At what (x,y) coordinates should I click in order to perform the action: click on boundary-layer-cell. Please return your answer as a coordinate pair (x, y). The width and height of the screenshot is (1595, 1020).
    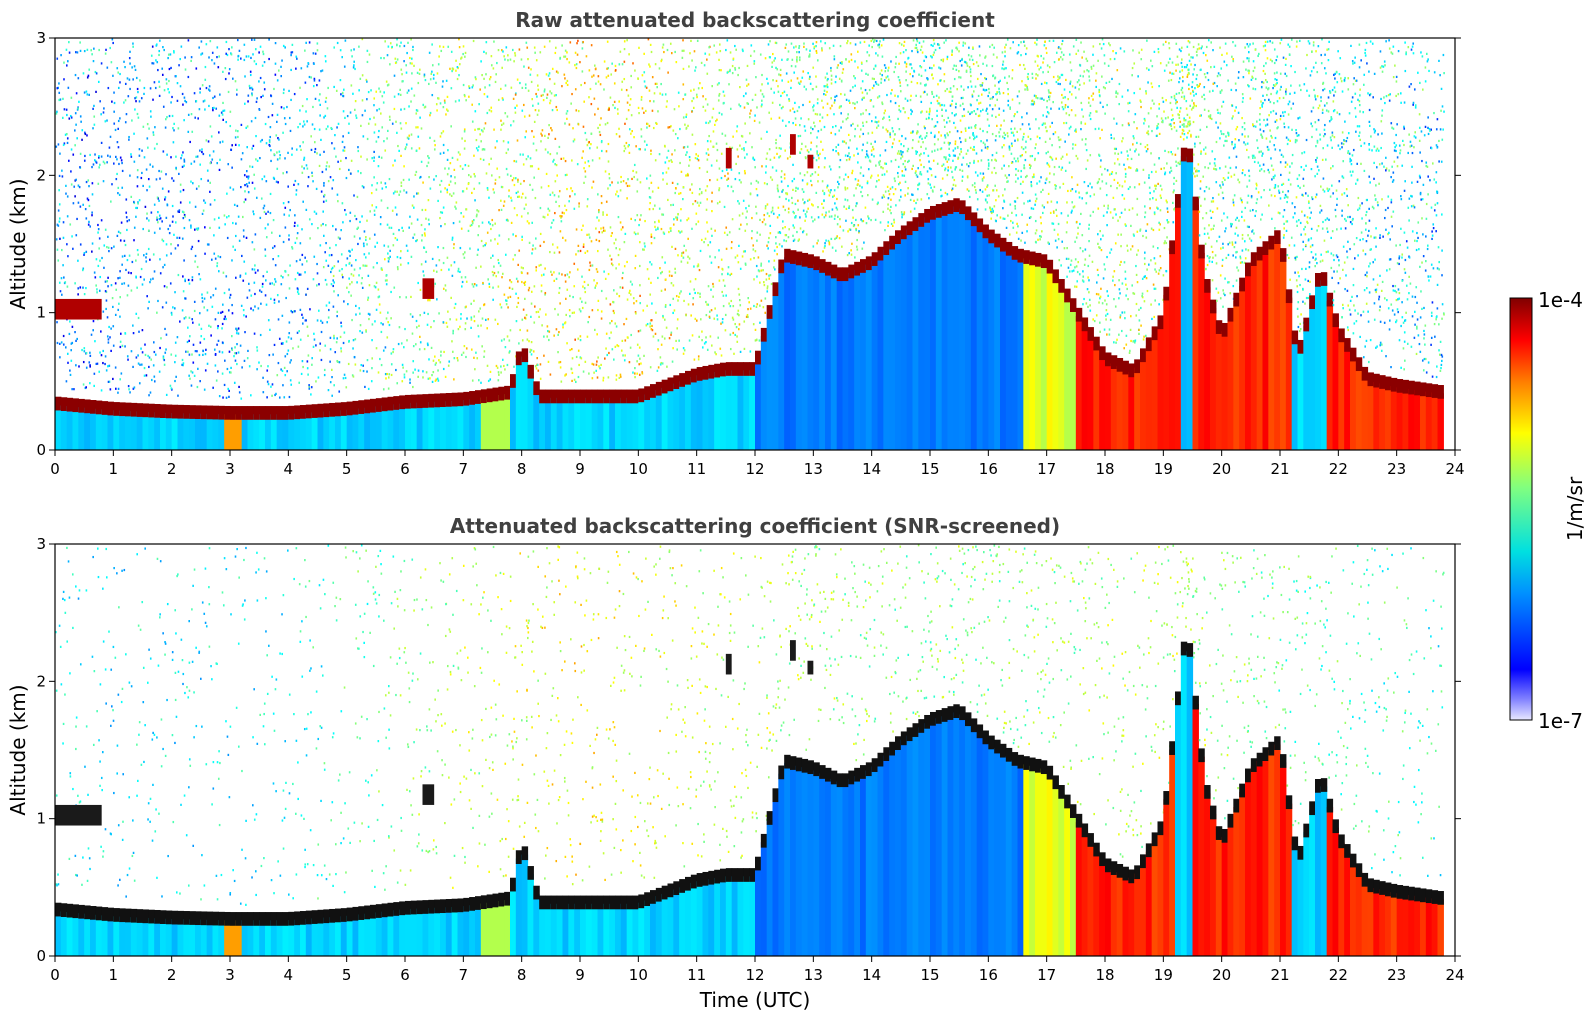
    Looking at the image, I should click on (478, 424).